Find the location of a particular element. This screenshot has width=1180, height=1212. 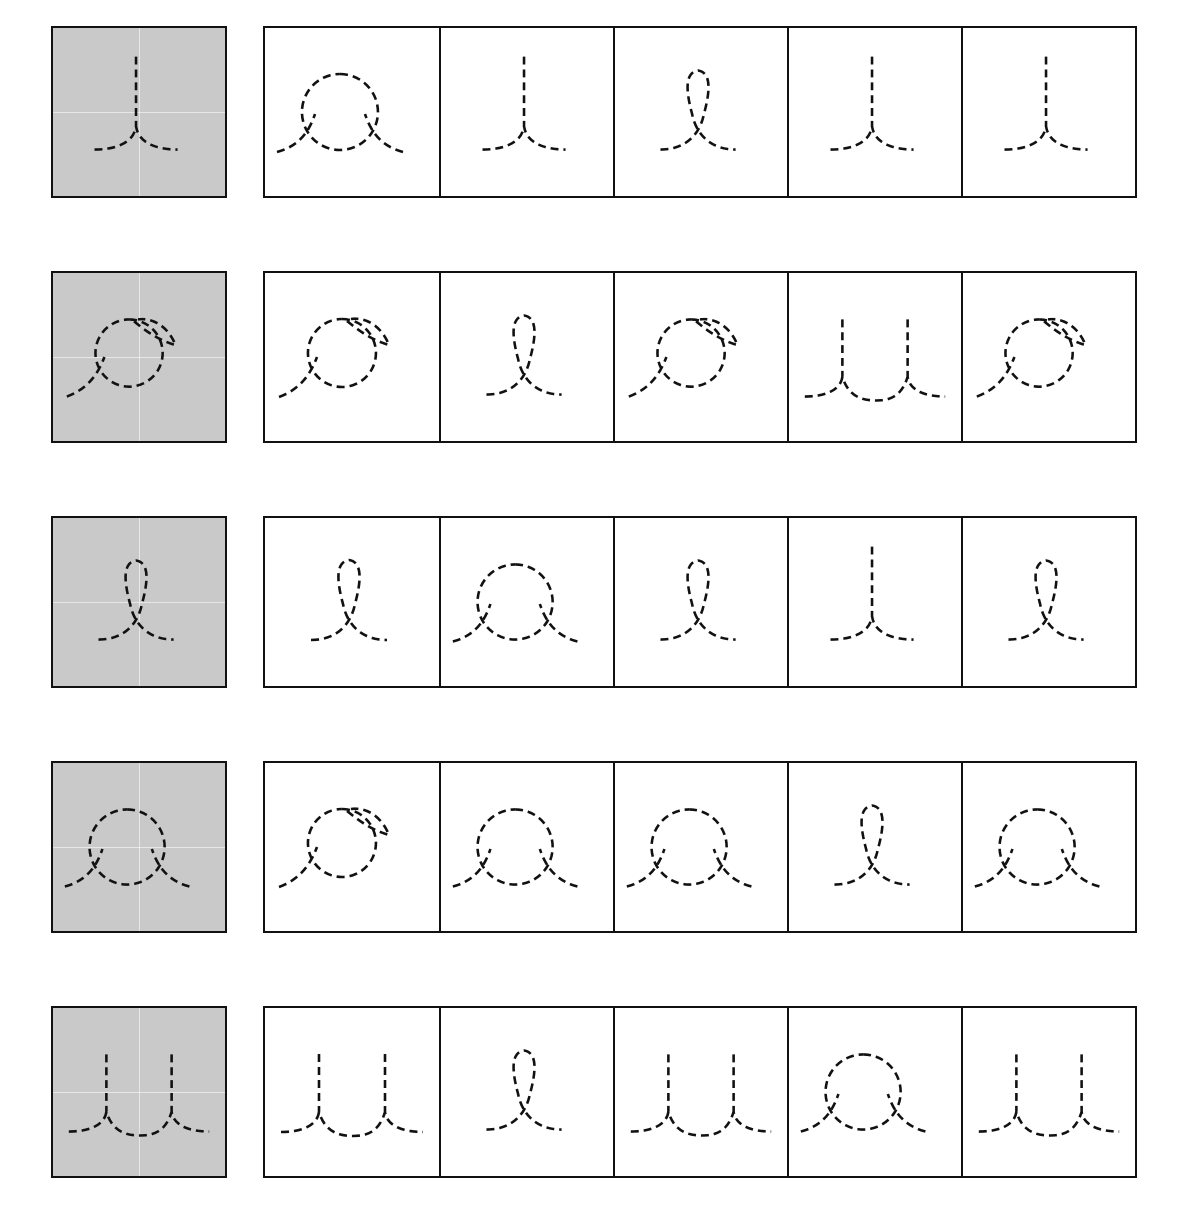

sample-circle-feet-glyph is located at coordinates (139, 847).